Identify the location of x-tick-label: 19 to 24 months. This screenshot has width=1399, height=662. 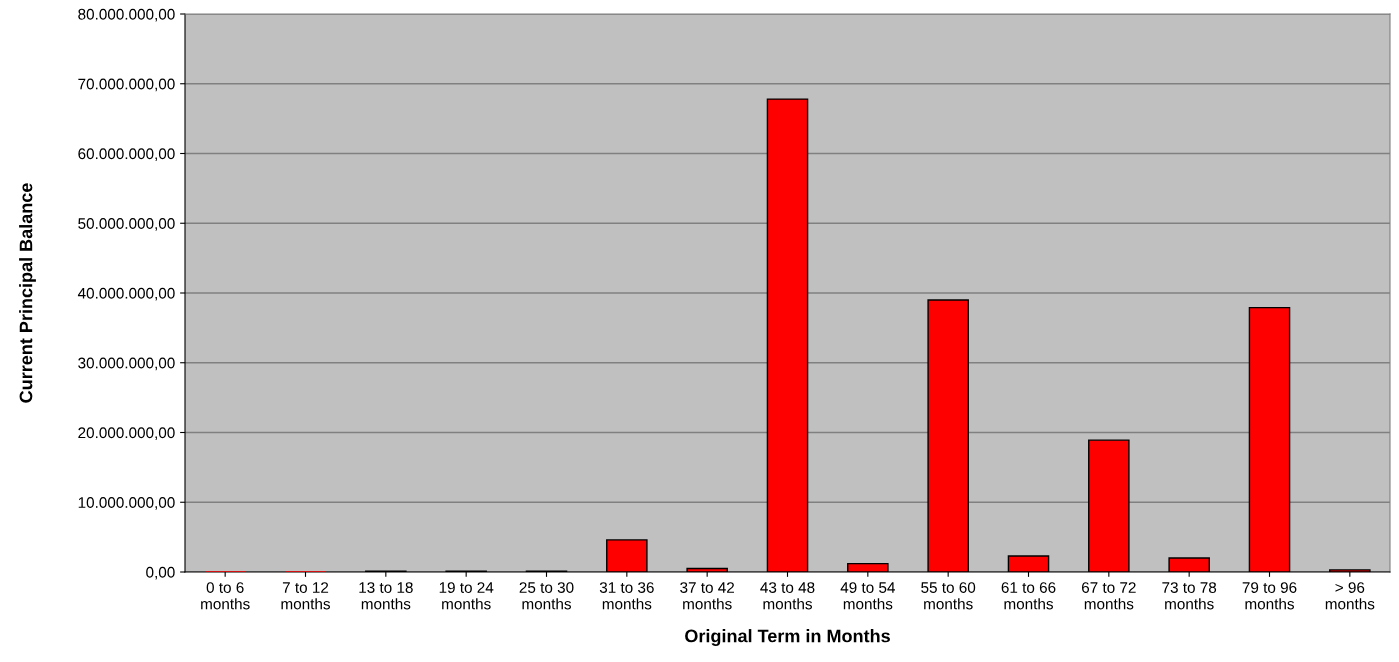
(466, 596).